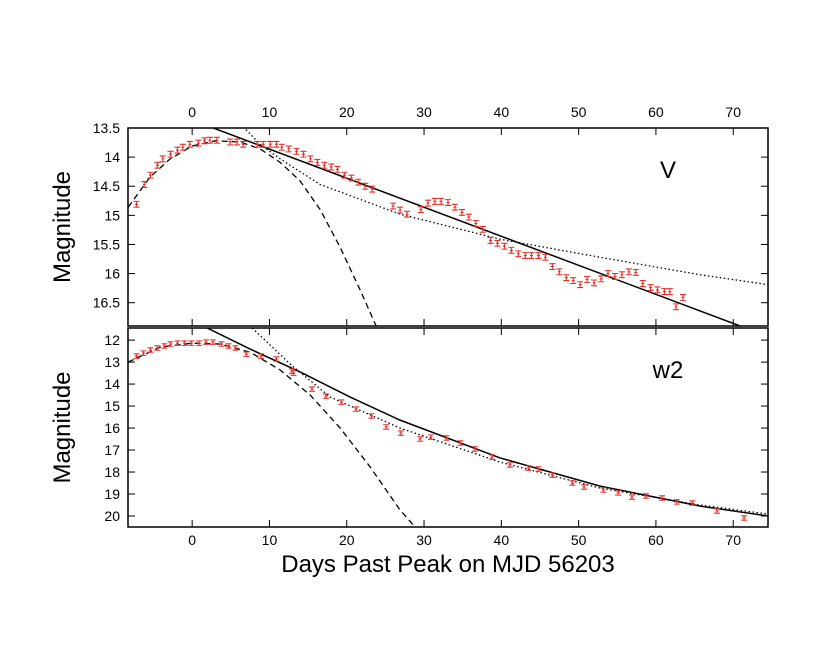  I want to click on y-tick-label: 14.5, so click(106, 186).